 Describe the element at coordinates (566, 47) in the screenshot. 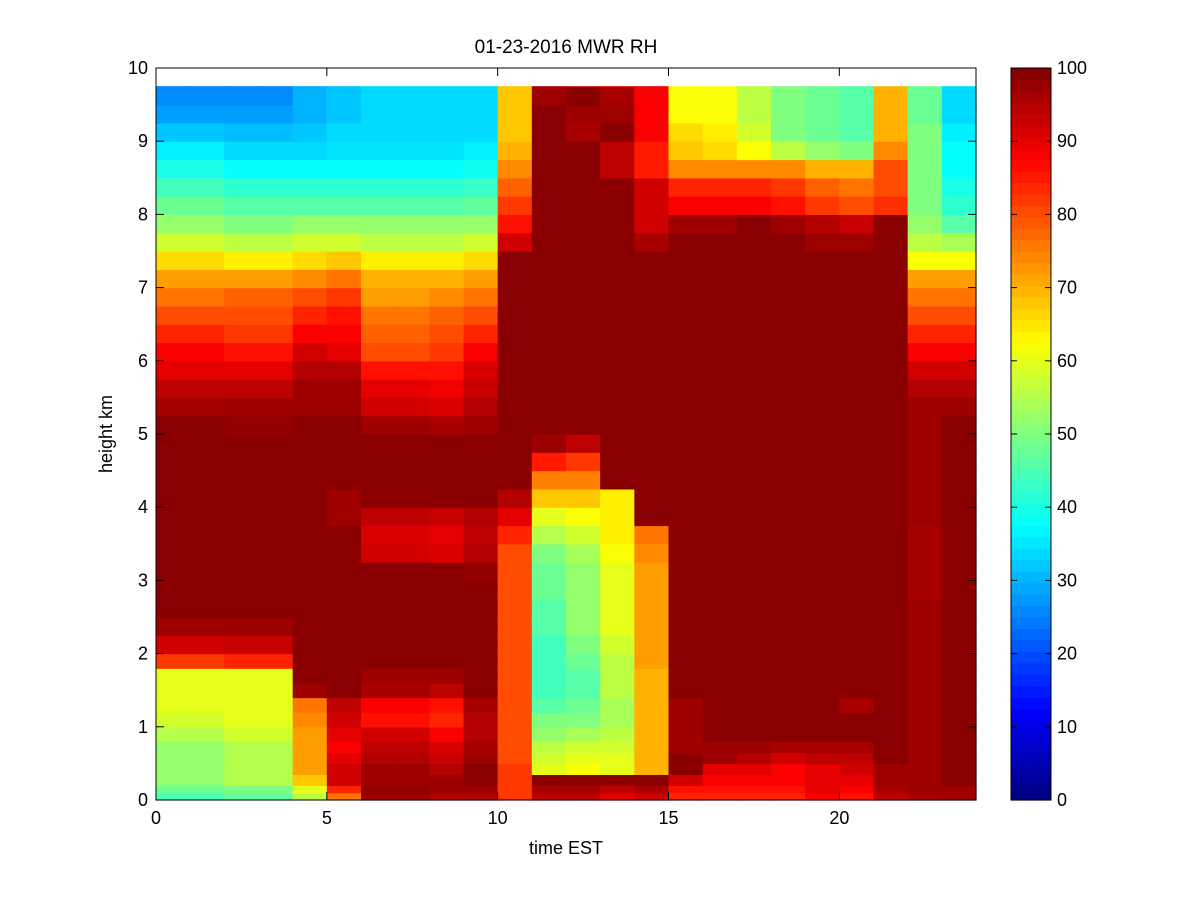

I see `chart-title: 01-23-2016 MWR RH` at that location.